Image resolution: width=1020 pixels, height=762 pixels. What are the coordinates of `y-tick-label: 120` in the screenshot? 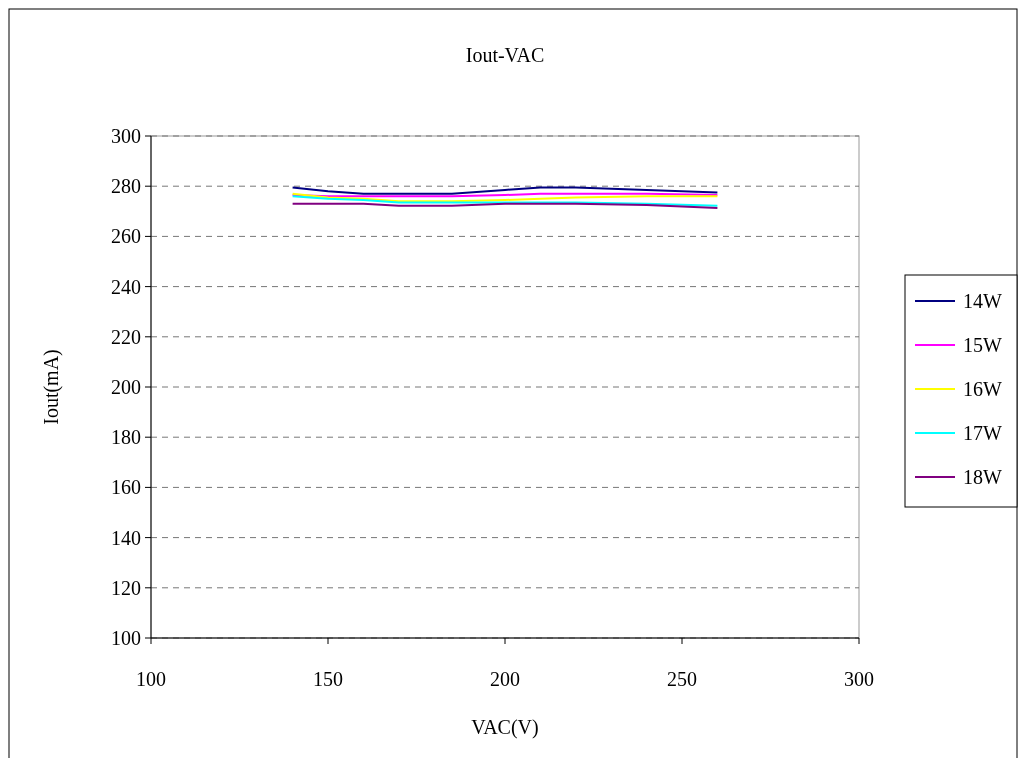 It's located at (126, 587).